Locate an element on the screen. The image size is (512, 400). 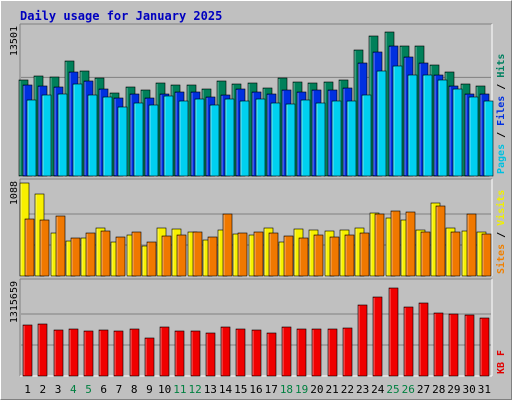
chart-title: Daily usage for January 2025 is located at coordinates (121, 16).